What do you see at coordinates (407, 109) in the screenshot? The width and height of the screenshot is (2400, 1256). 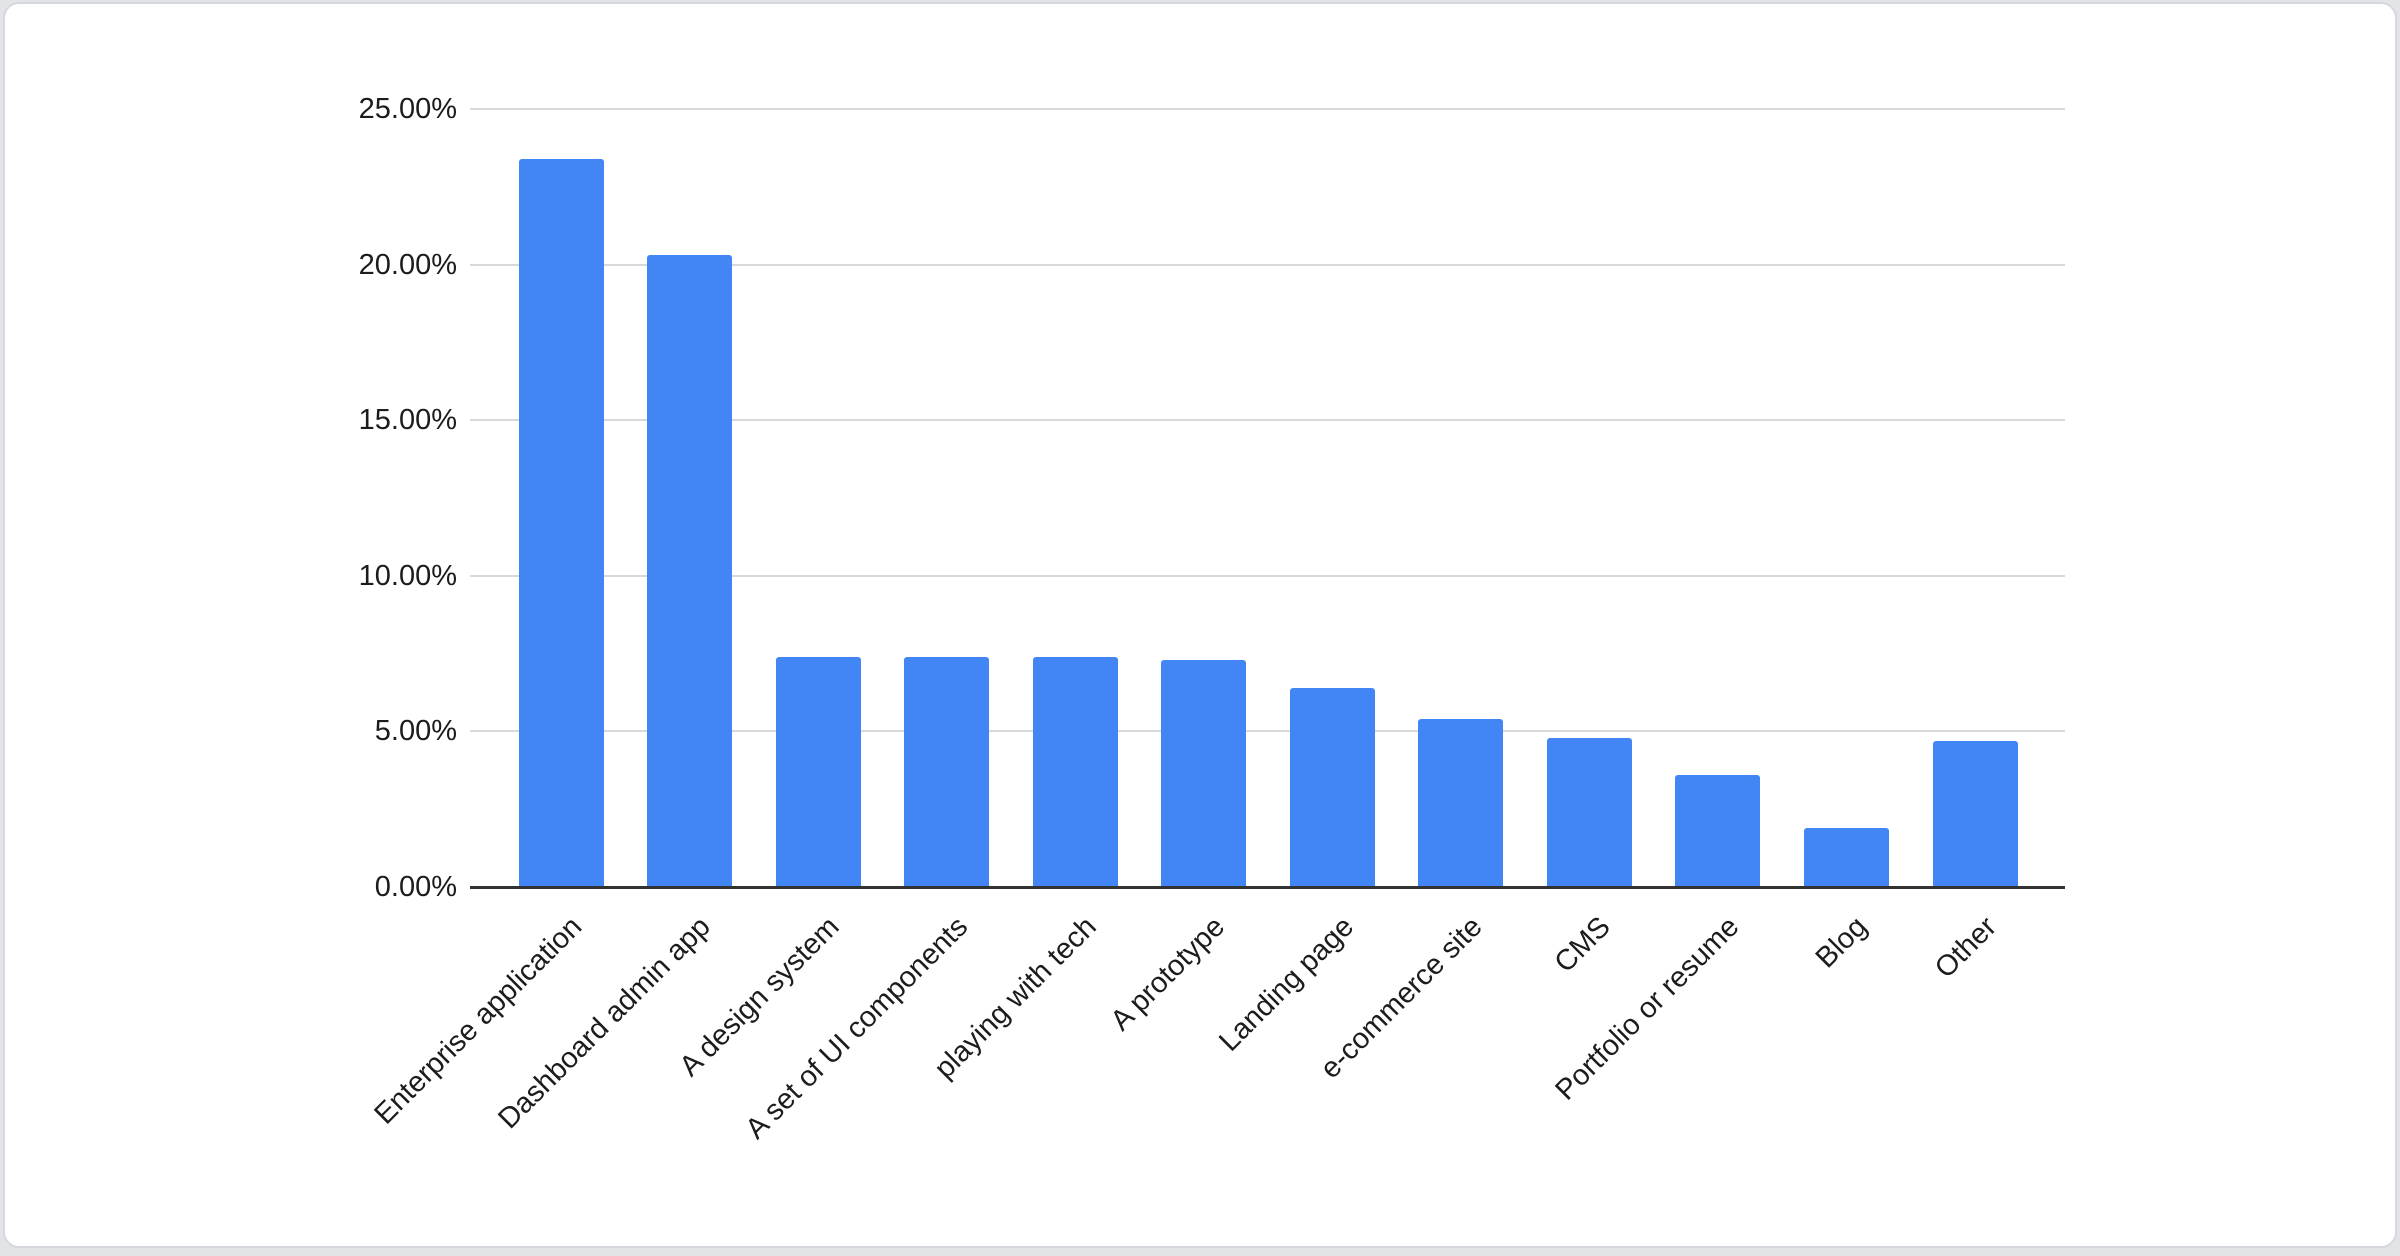 I see `y-axis-tick-label: 25.00%` at bounding box center [407, 109].